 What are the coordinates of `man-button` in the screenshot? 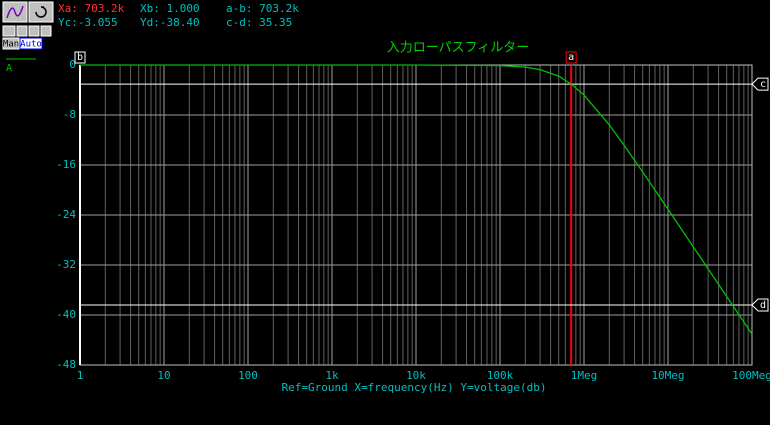 It's located at (11, 43).